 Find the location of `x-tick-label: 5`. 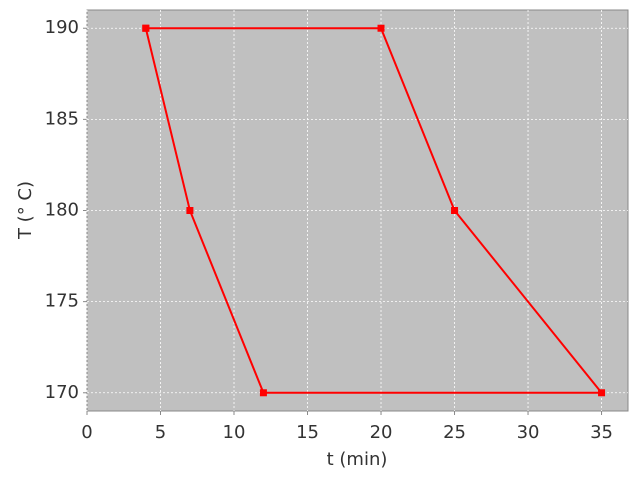

x-tick-label: 5 is located at coordinates (160, 432).